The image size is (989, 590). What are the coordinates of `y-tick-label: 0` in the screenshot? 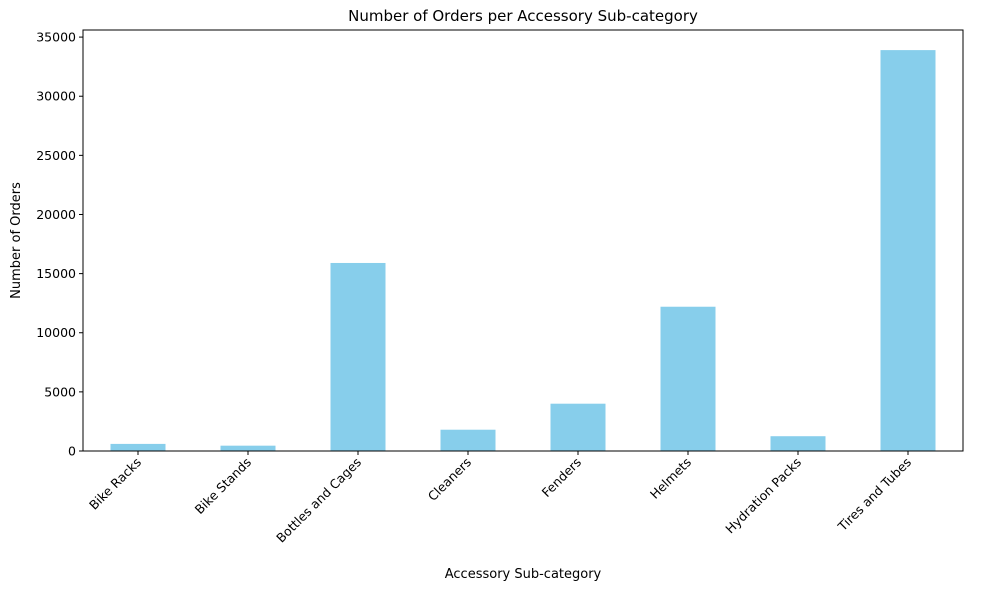 It's located at (72, 451).